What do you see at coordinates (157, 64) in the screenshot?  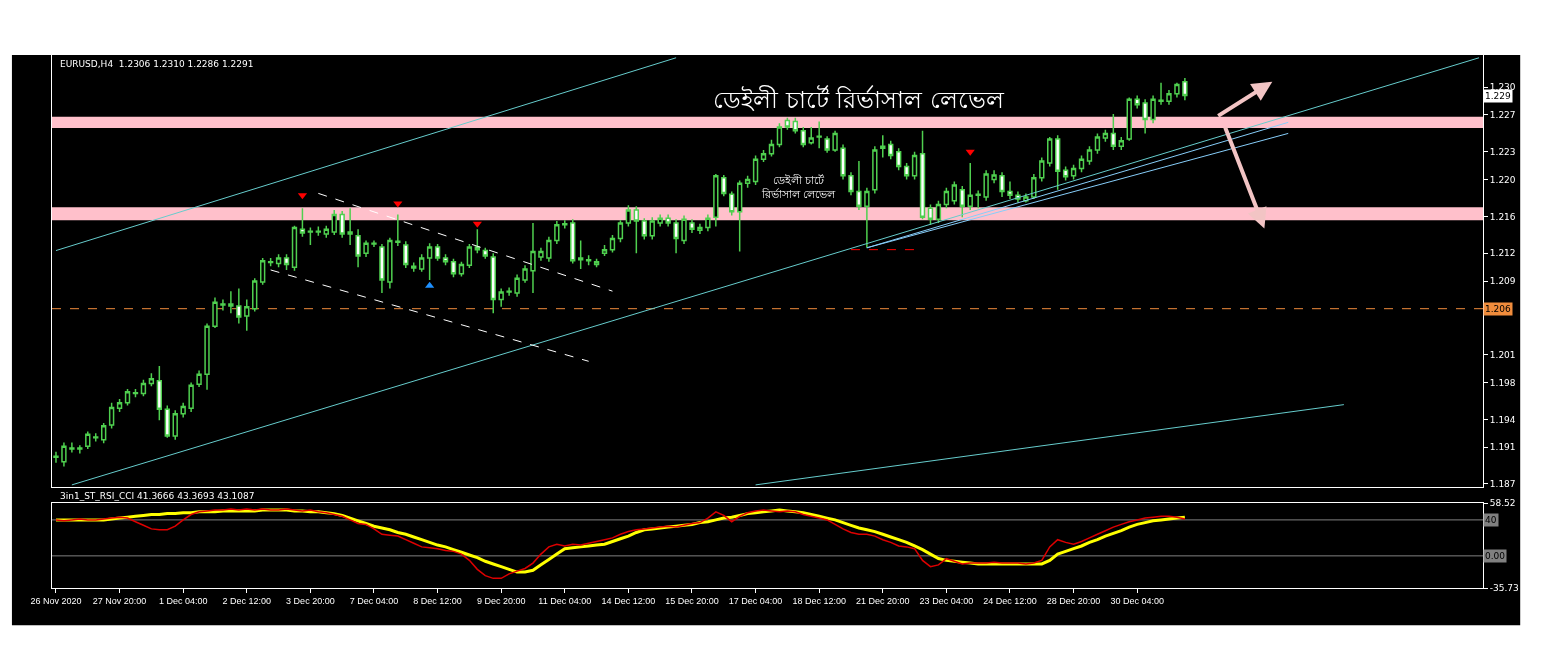 I see `chart-title: EURUSD,H4 1.2306 1.2310 1.2286 1.2291` at bounding box center [157, 64].